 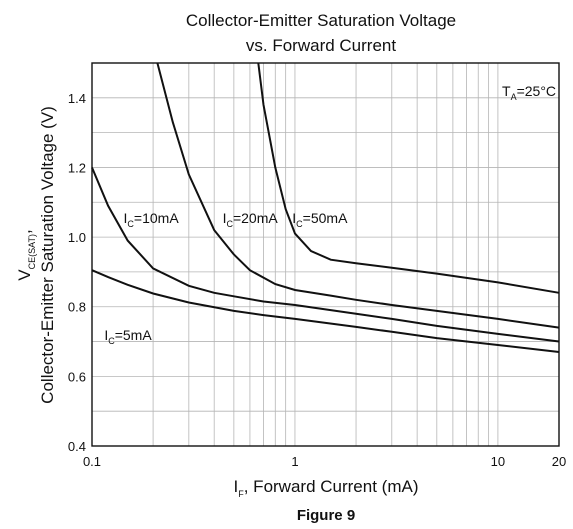 I want to click on x-tick-label: 0.1, so click(x=92, y=461).